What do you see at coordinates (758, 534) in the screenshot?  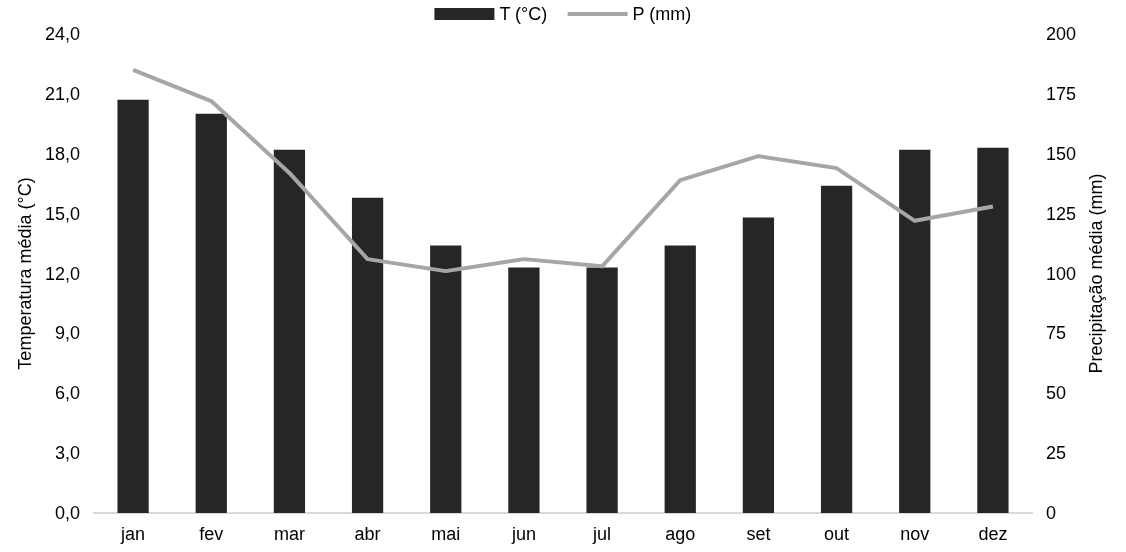 I see `x-tick-label: set` at bounding box center [758, 534].